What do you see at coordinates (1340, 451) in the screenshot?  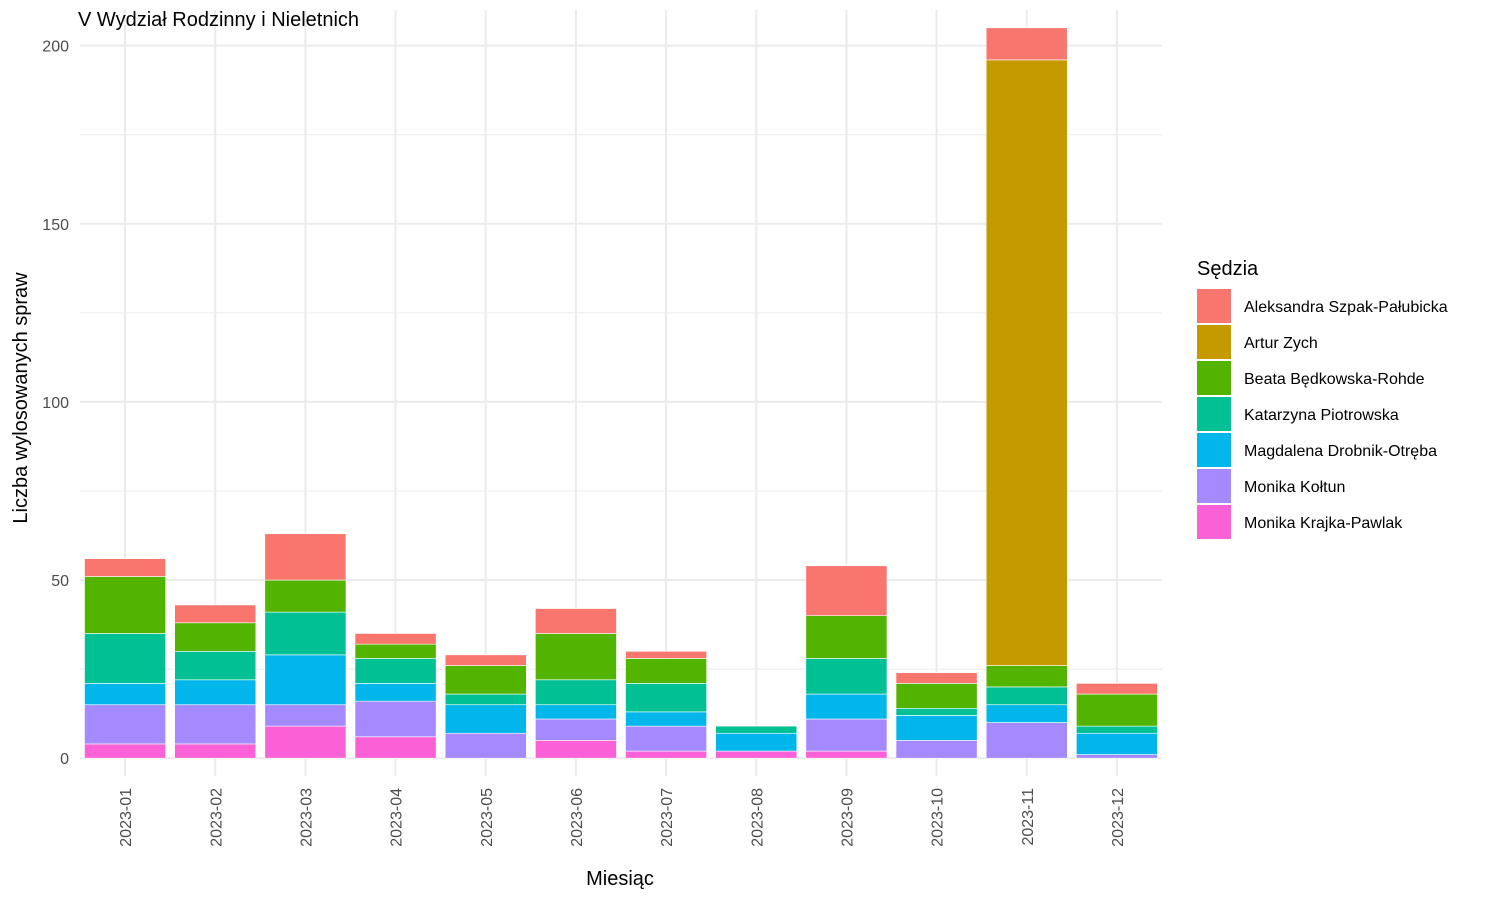 I see `legend-label: Magdalena Drobnik-Otręba` at bounding box center [1340, 451].